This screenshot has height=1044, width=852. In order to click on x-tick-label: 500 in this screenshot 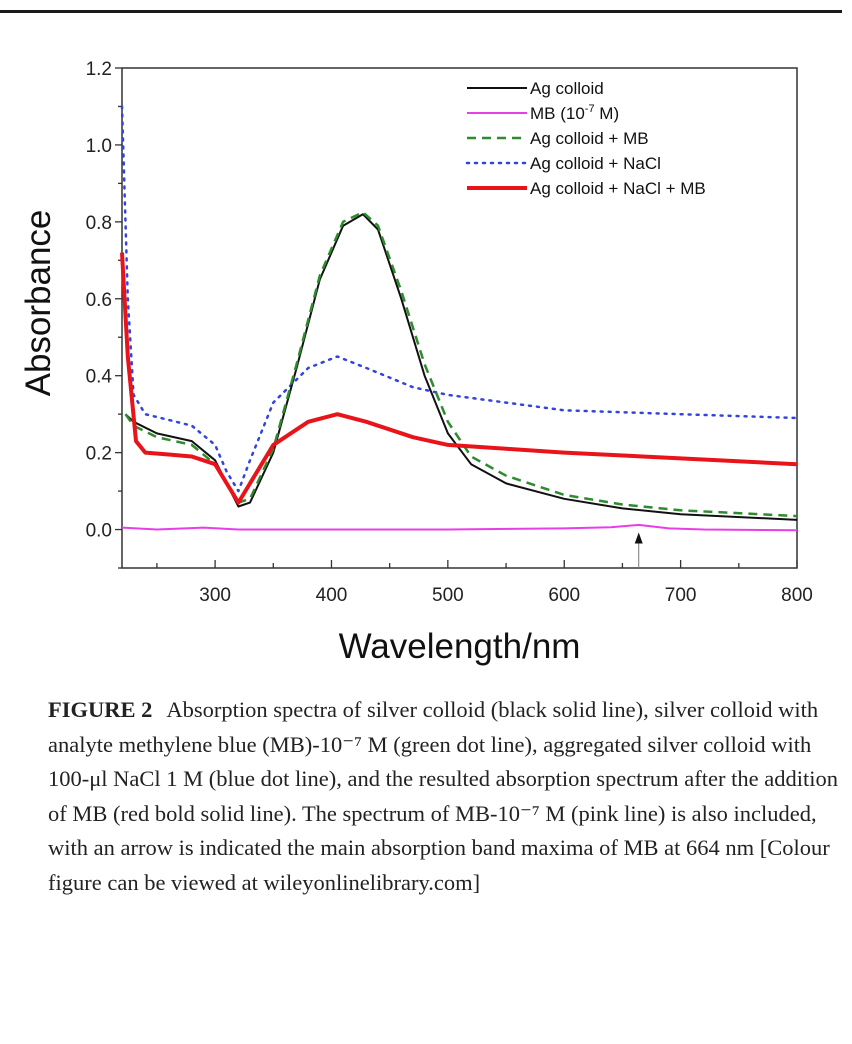, I will do `click(448, 595)`.